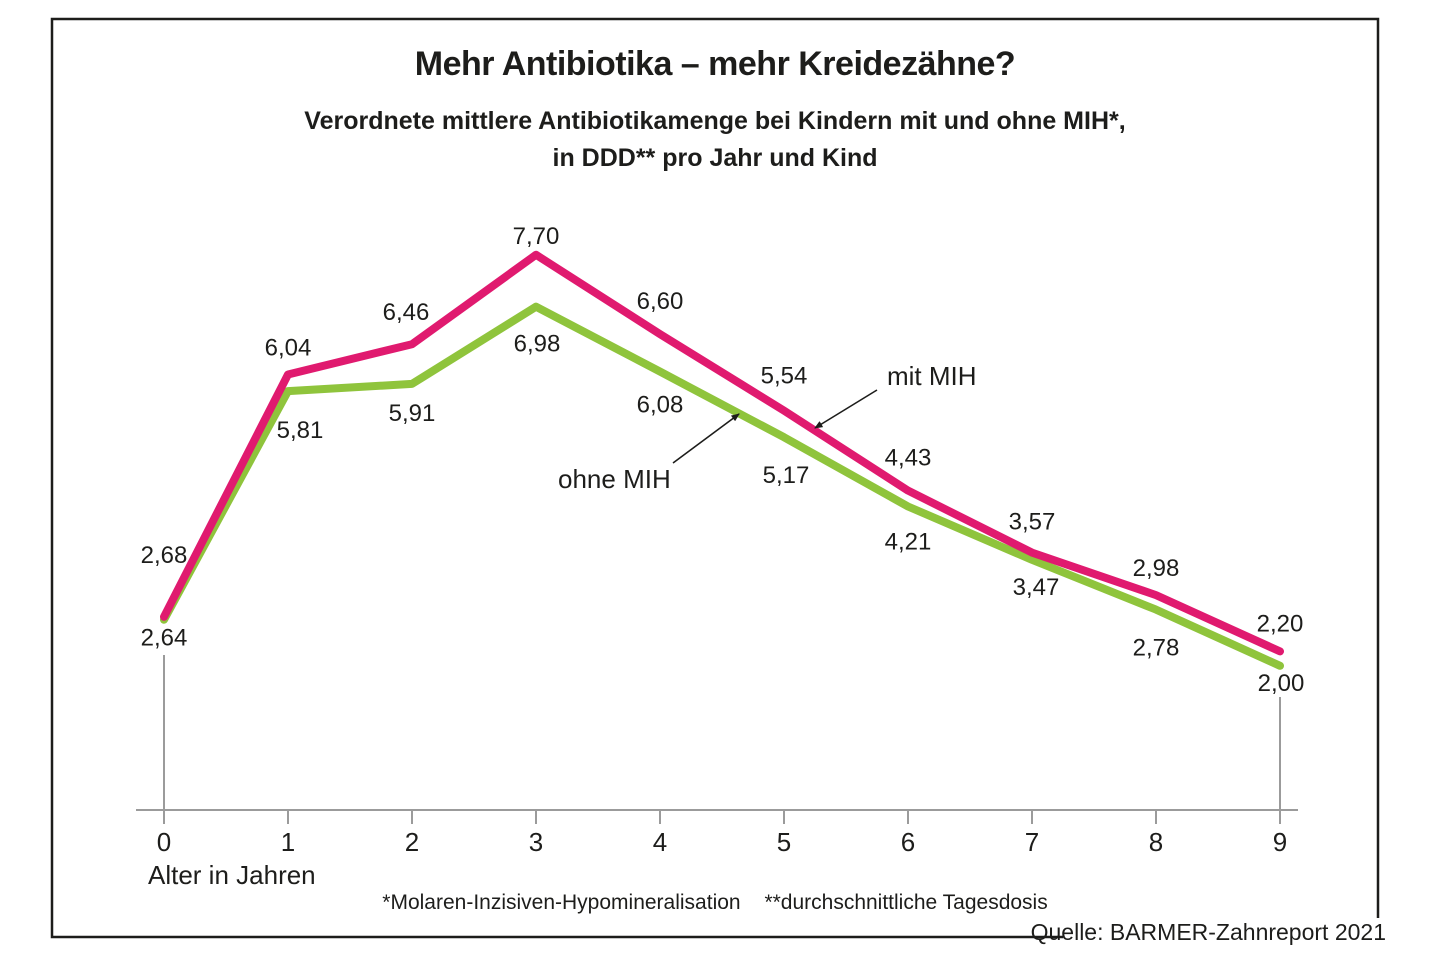  What do you see at coordinates (1032, 842) in the screenshot?
I see `x-tick-label: 7` at bounding box center [1032, 842].